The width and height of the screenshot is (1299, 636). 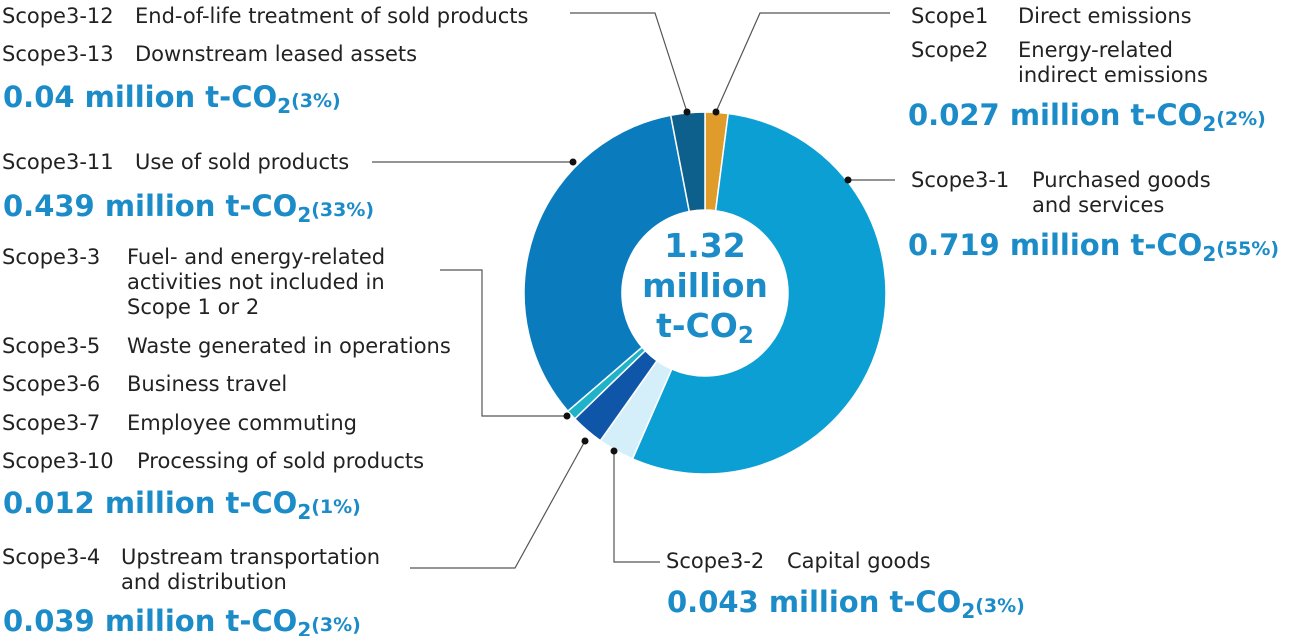 What do you see at coordinates (51, 557) in the screenshot?
I see `scope3-4-code: Scope3-4` at bounding box center [51, 557].